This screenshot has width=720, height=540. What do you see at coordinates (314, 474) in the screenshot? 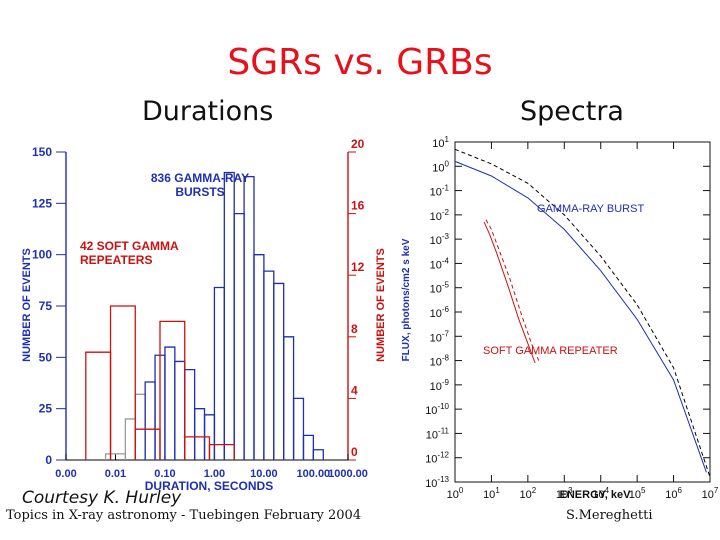
I see `bottom-tick-label: 100.00` at bounding box center [314, 474].